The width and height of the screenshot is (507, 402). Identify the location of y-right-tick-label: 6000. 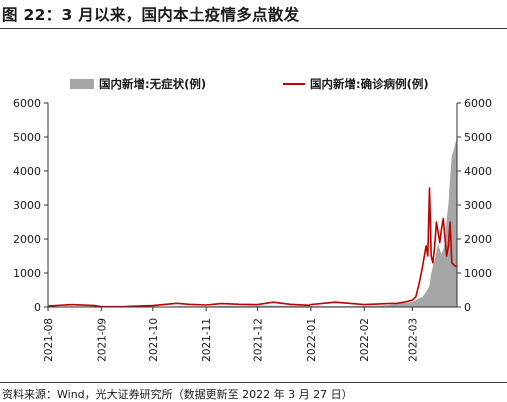
(478, 103).